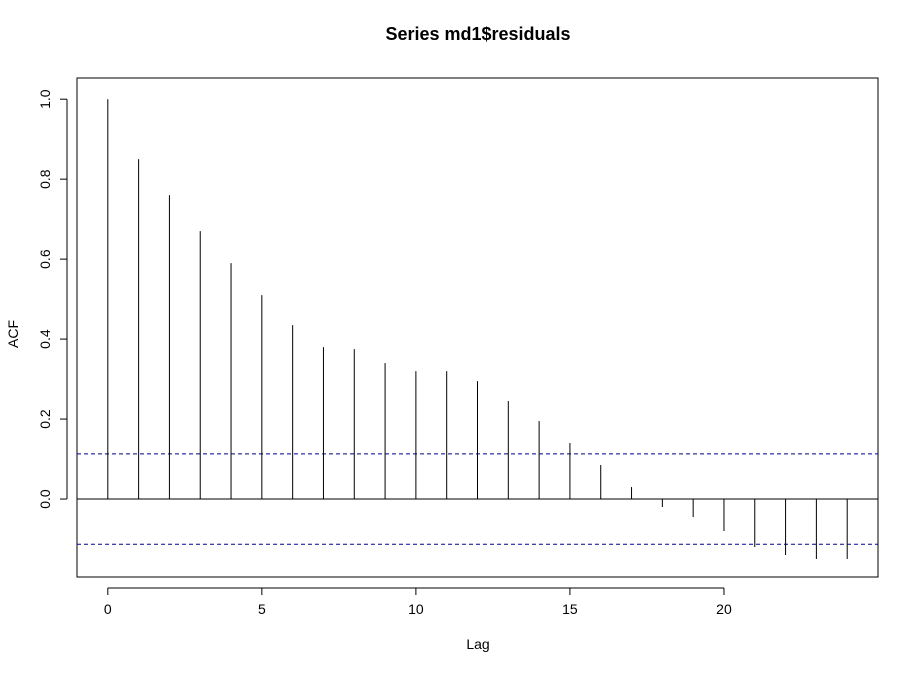 The height and width of the screenshot is (674, 919). Describe the element at coordinates (108, 609) in the screenshot. I see `x-tick-label-0: 0` at that location.